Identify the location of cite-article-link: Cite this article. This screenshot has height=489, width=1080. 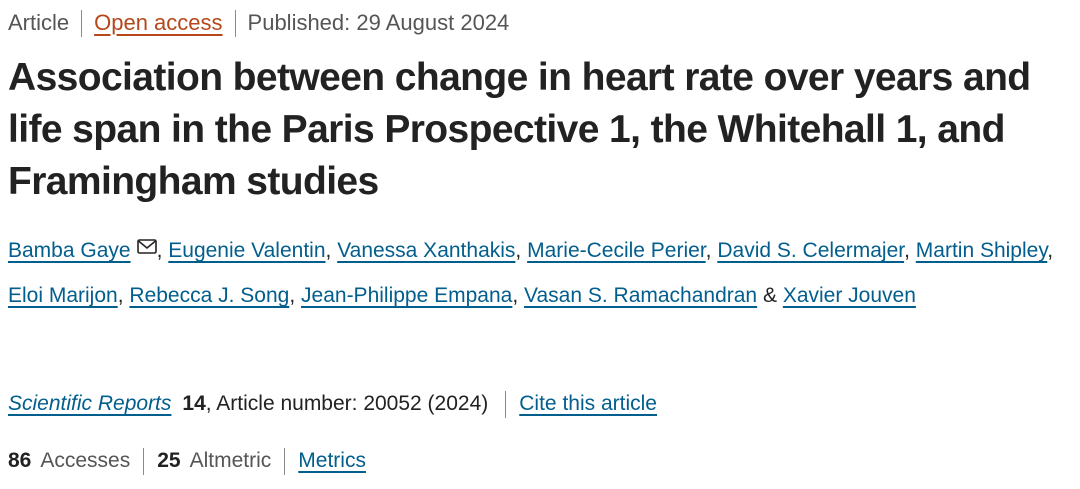
(588, 403).